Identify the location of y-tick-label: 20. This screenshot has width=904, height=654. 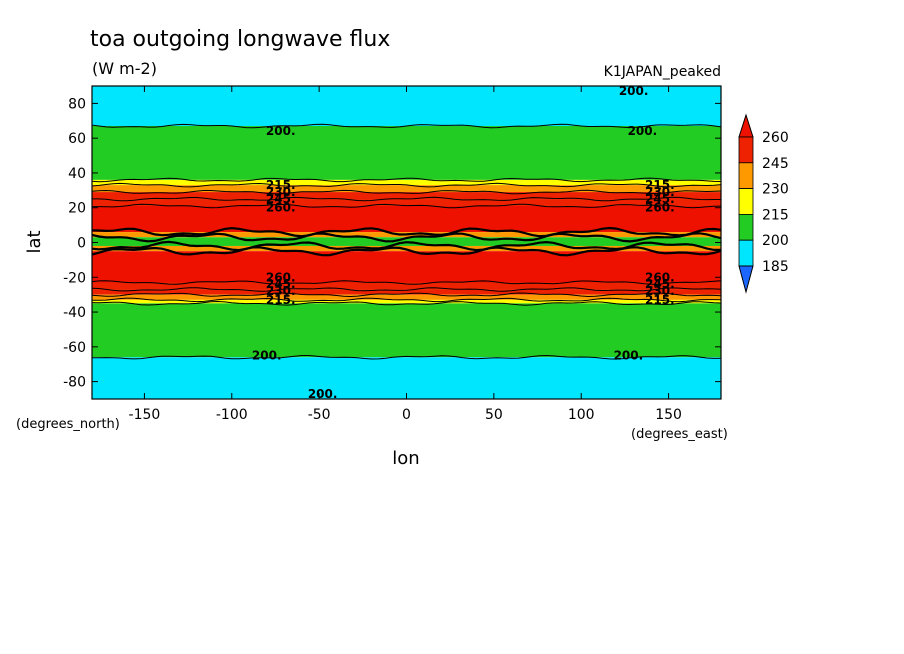
(77, 209).